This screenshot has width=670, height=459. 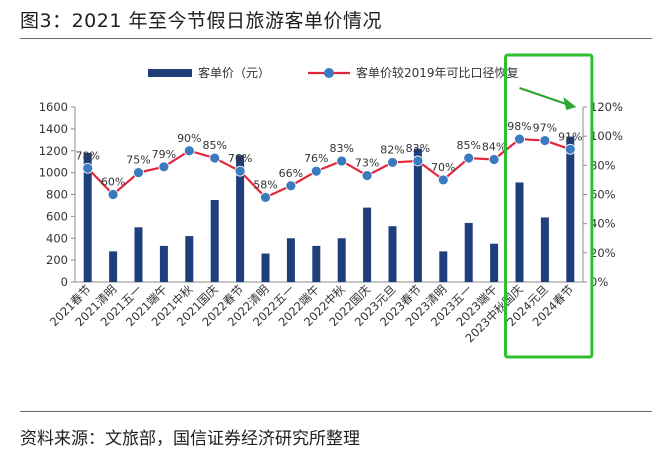 What do you see at coordinates (170, 73) in the screenshot?
I see `legend-swatch-bar` at bounding box center [170, 73].